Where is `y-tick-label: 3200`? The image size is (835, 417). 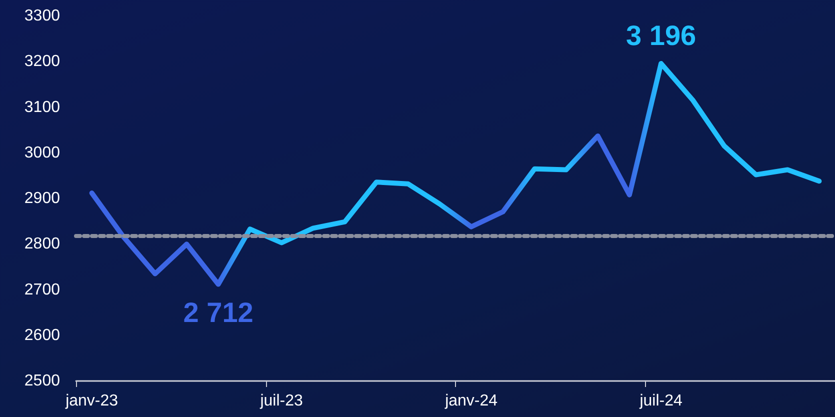
y-tick-label: 3200 is located at coordinates (42, 61).